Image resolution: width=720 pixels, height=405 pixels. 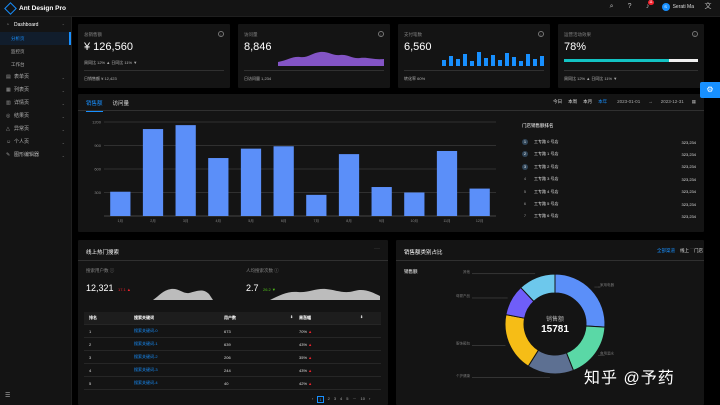 What do you see at coordinates (611, 6) in the screenshot?
I see `search-icon: ⌕` at bounding box center [611, 6].